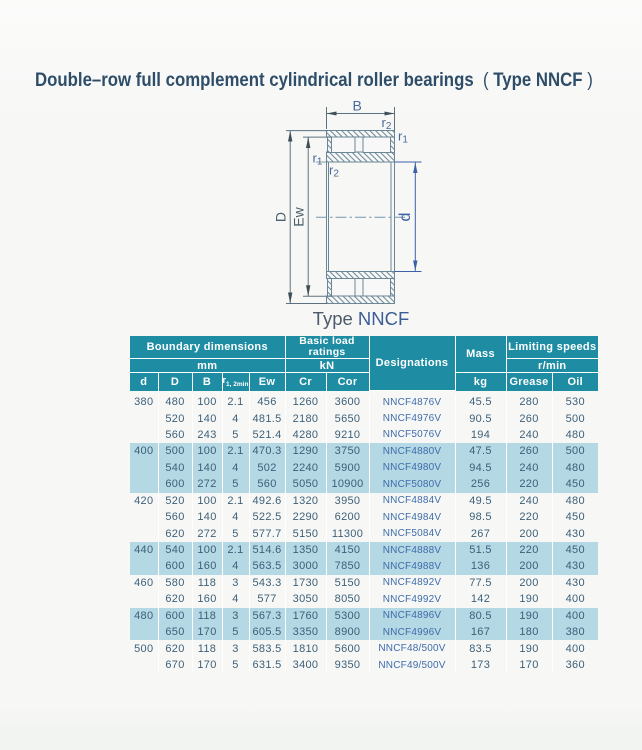 Image resolution: width=642 pixels, height=750 pixels. Describe the element at coordinates (357, 106) in the screenshot. I see `svg-text: B` at that location.